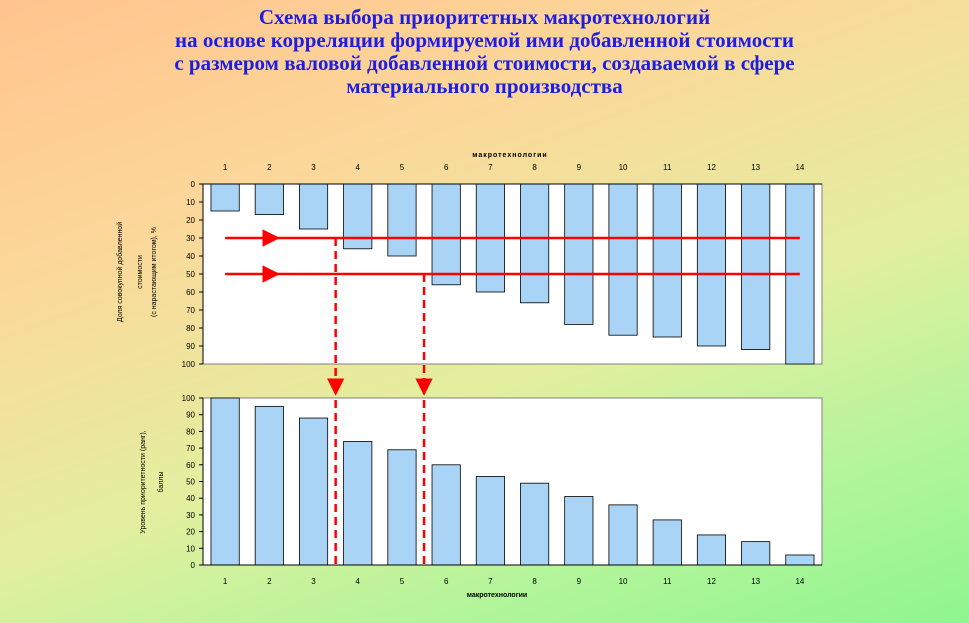  I want to click on bottom-y-tick-label: 30, so click(190, 515).